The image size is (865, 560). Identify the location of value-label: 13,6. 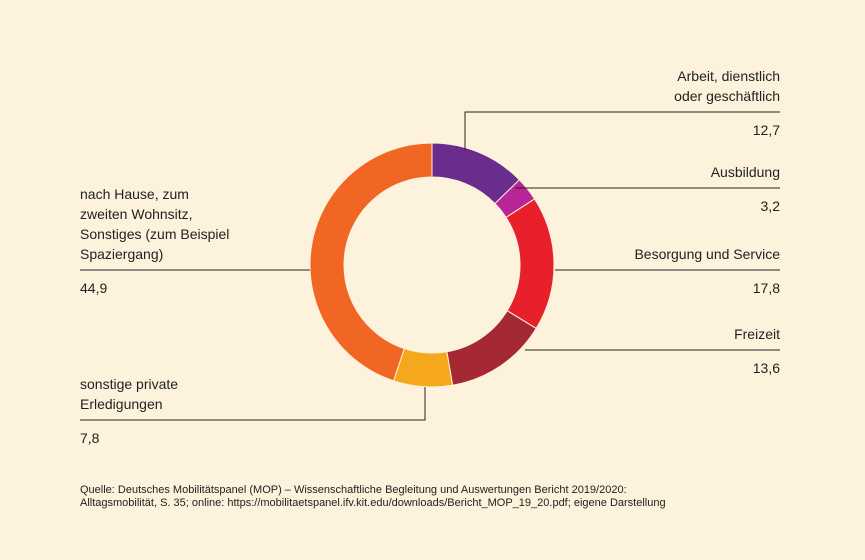
(766, 368).